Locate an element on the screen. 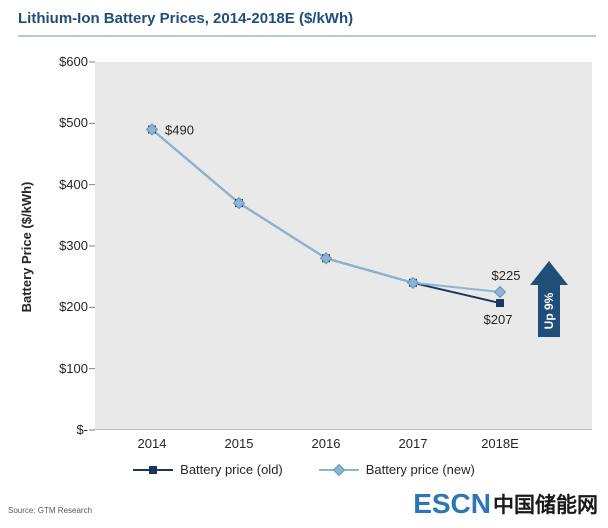 The width and height of the screenshot is (608, 528). logo-escn: ESCN is located at coordinates (452, 503).